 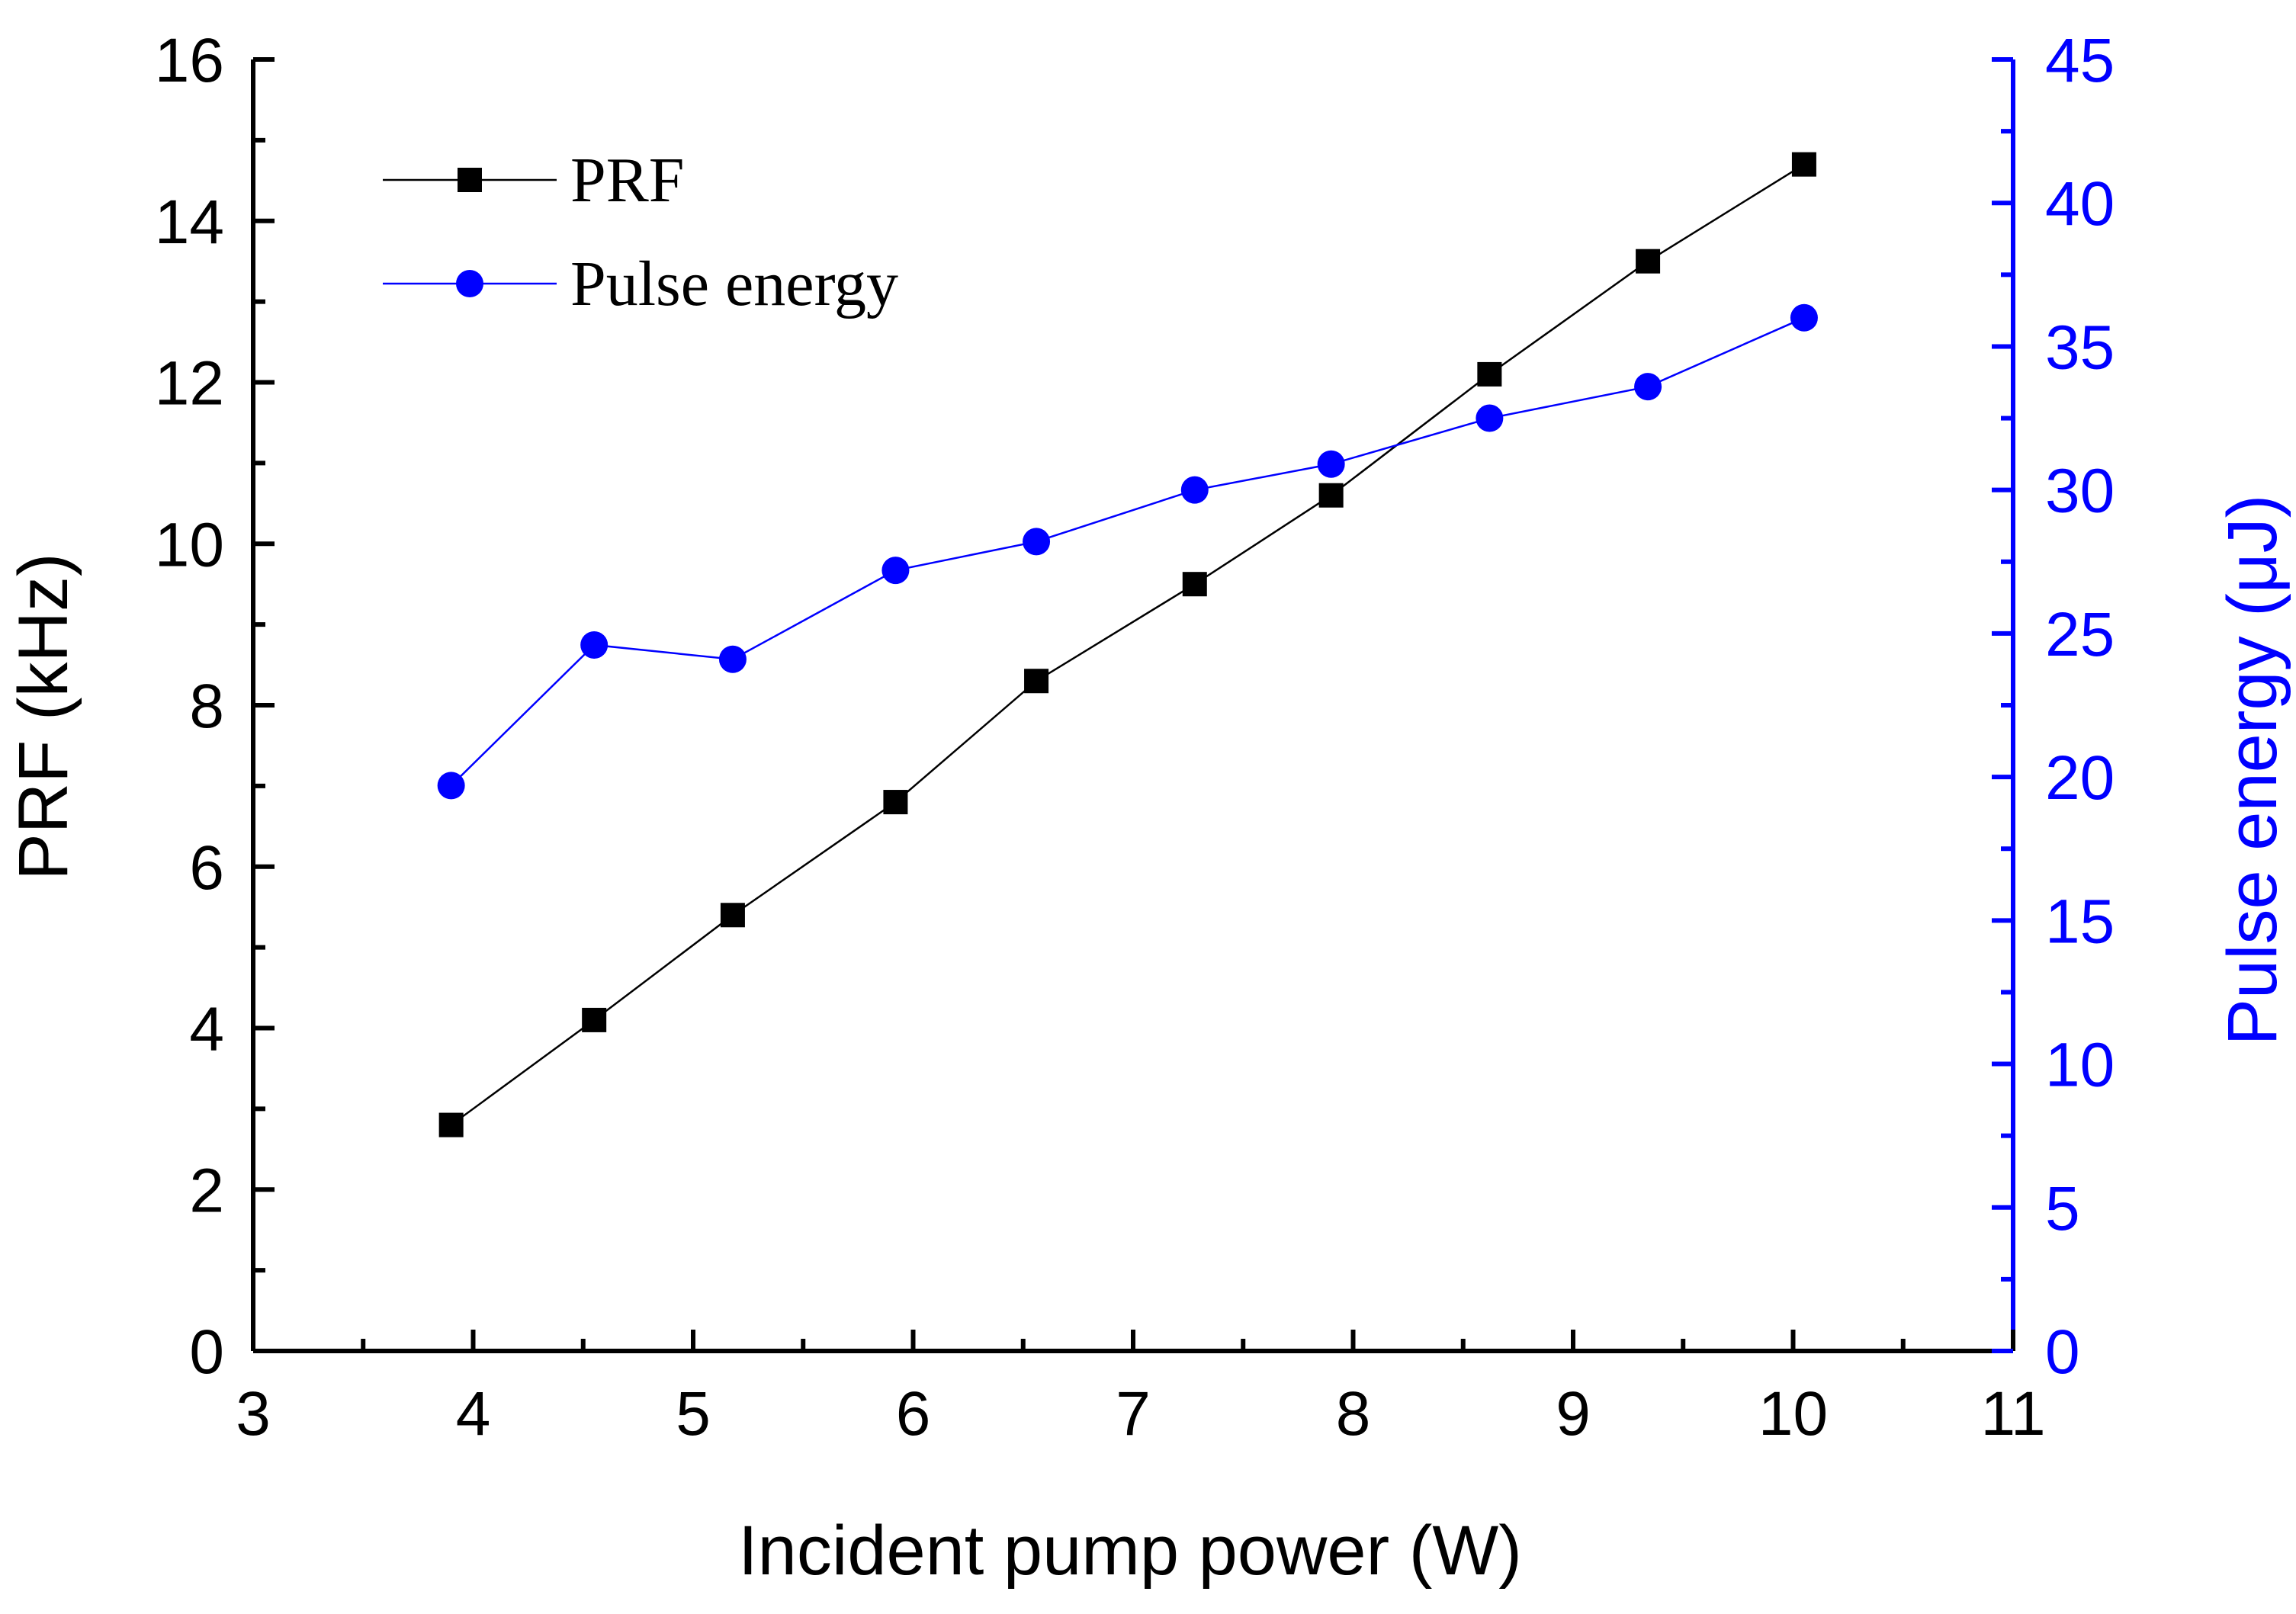 What do you see at coordinates (206, 706) in the screenshot?
I see `y-tick-label: 8` at bounding box center [206, 706].